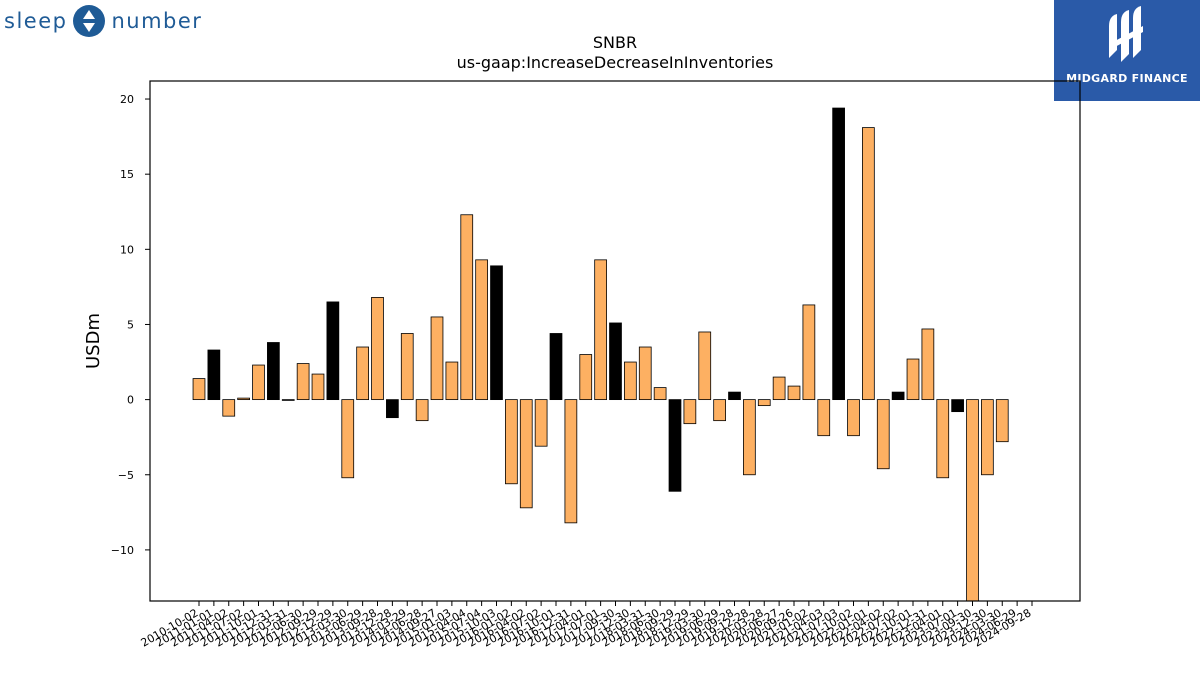 The height and width of the screenshot is (675, 1200). I want to click on y-tick-label: 0, so click(130, 400).